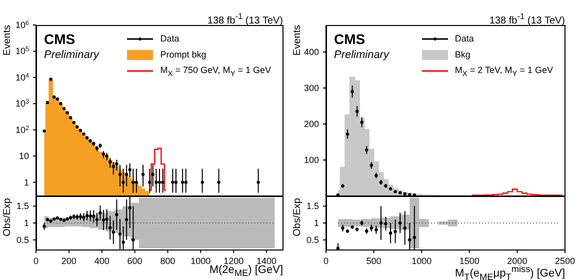  I want to click on y-tick-label: 10$^{5}$, so click(22, 51).